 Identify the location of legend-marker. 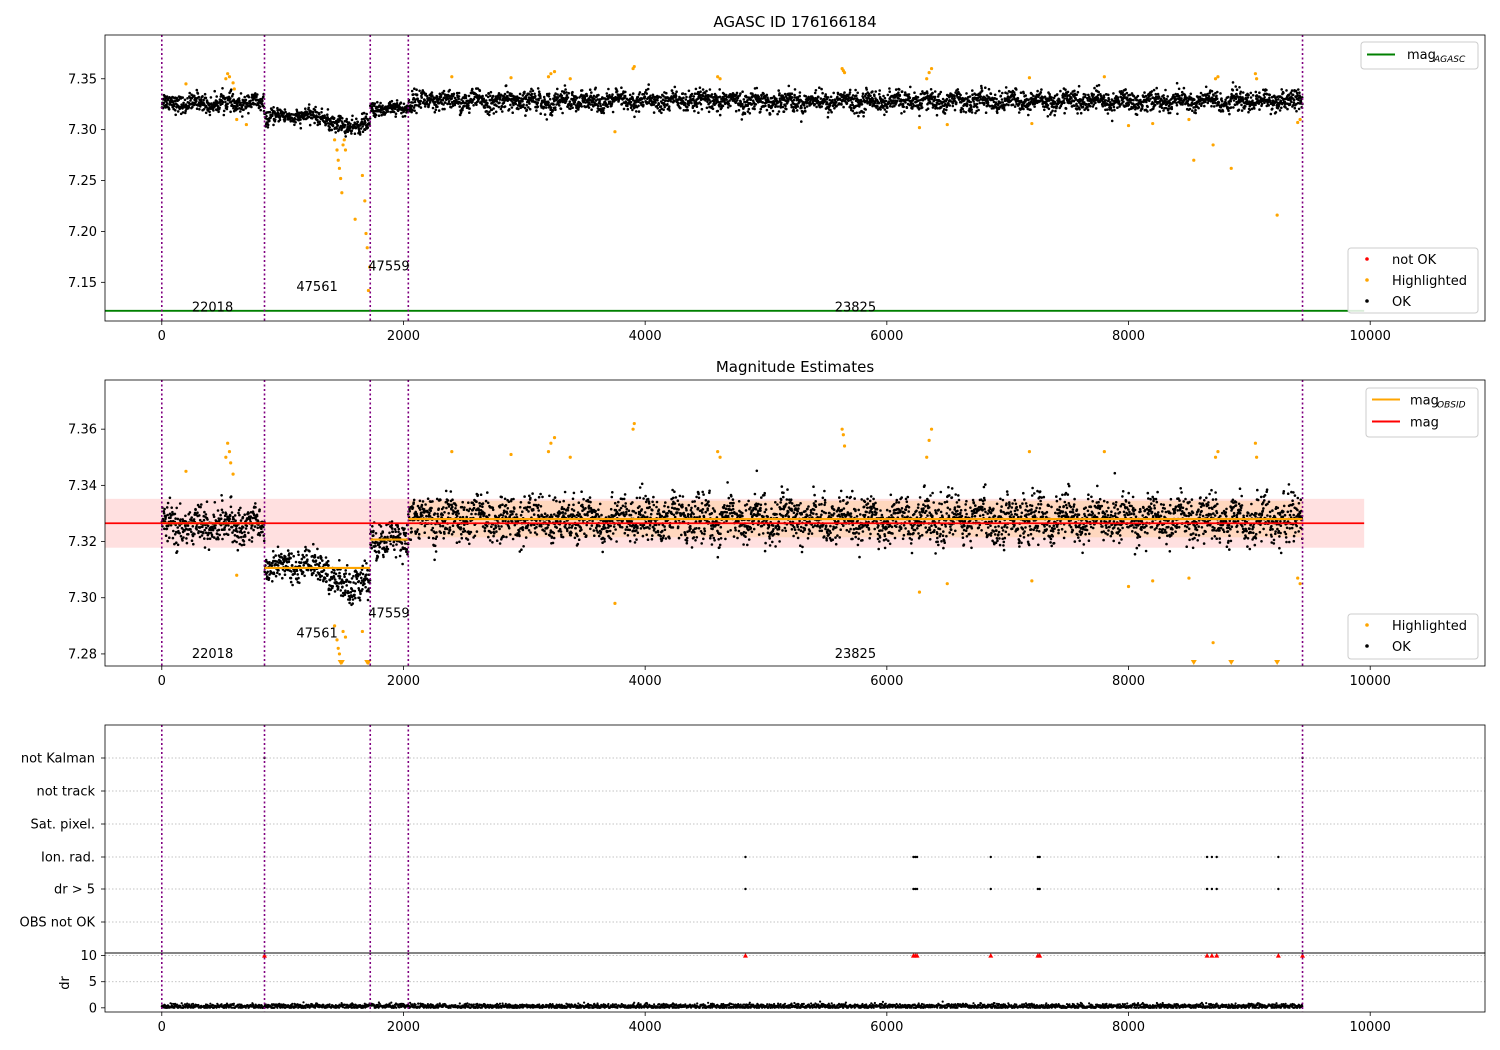
(1367, 280).